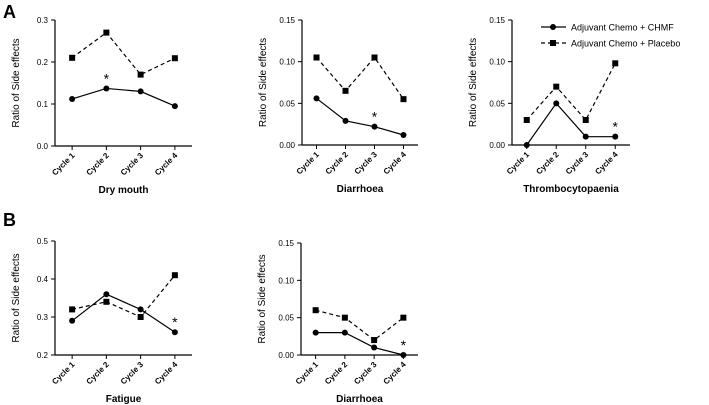  What do you see at coordinates (43, 104) in the screenshot?
I see `y-tick-label: 0.1` at bounding box center [43, 104].